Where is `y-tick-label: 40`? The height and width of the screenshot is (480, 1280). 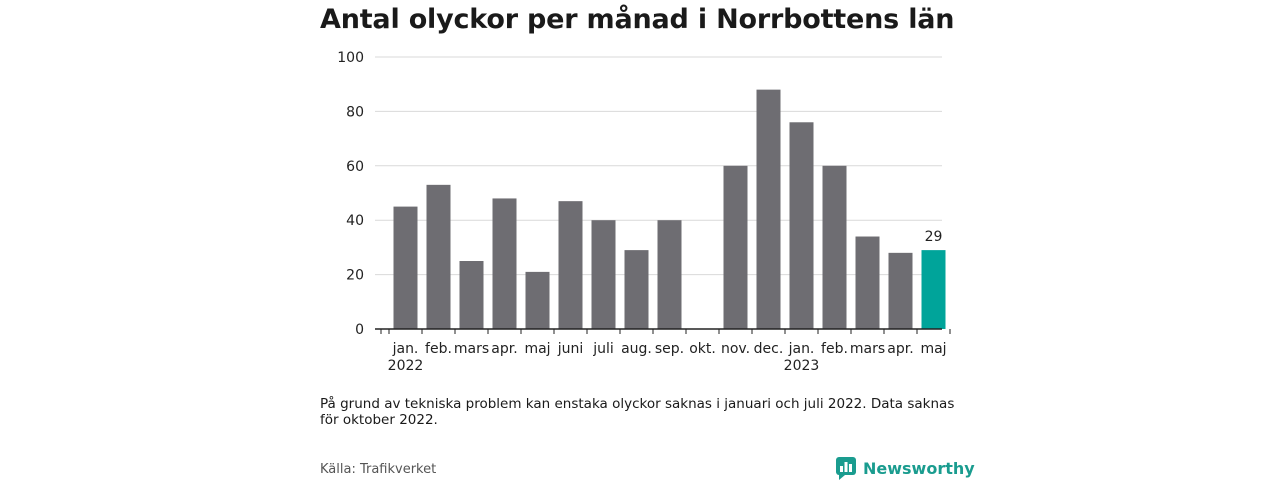
y-tick-label: 40 is located at coordinates (355, 221).